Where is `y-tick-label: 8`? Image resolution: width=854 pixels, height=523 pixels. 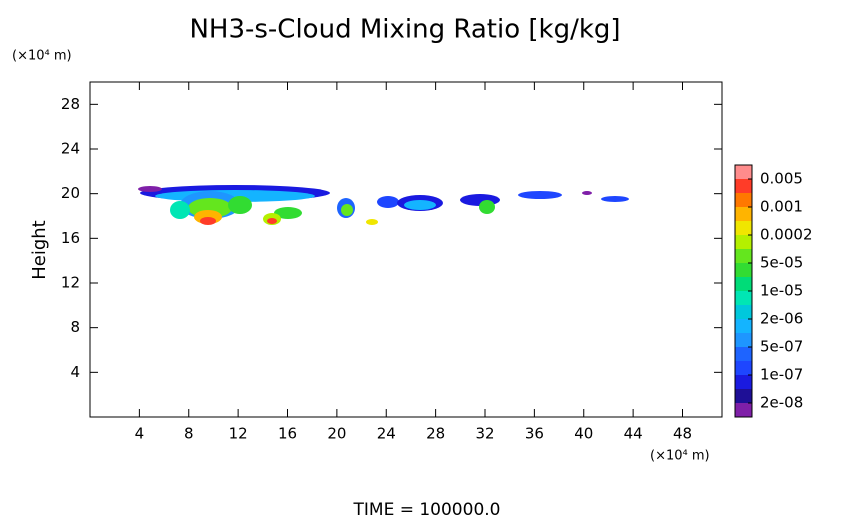 y-tick-label: 8 is located at coordinates (75, 327).